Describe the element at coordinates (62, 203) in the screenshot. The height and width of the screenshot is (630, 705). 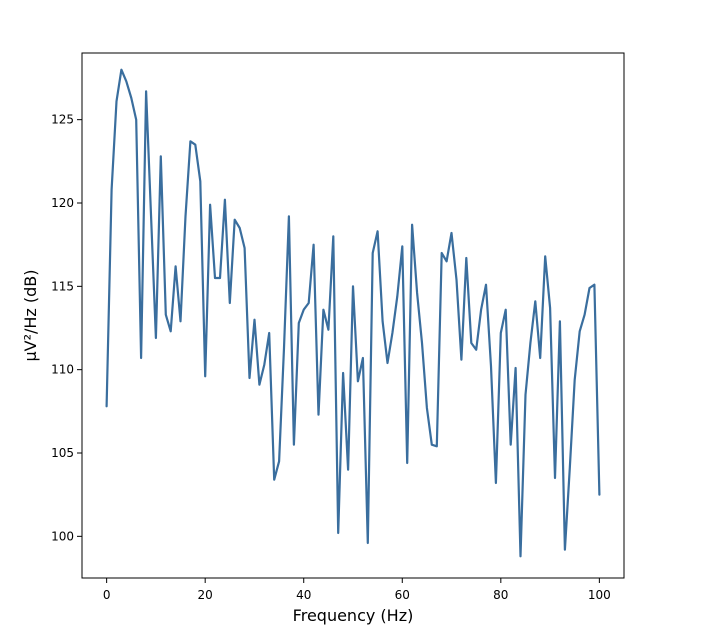
I see `y-tick-label: 120` at that location.